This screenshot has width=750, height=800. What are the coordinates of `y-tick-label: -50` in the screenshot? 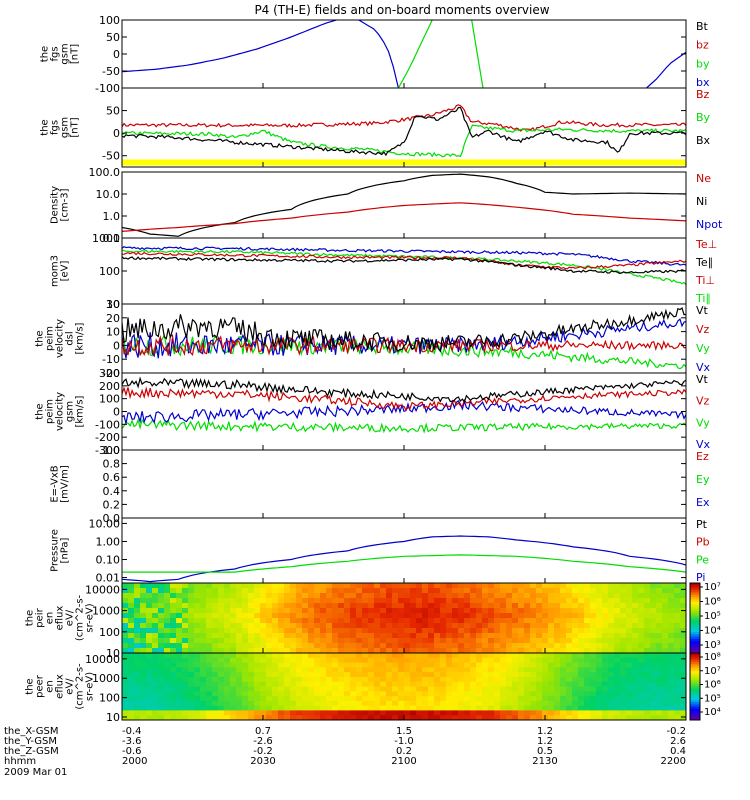 It's located at (111, 71).